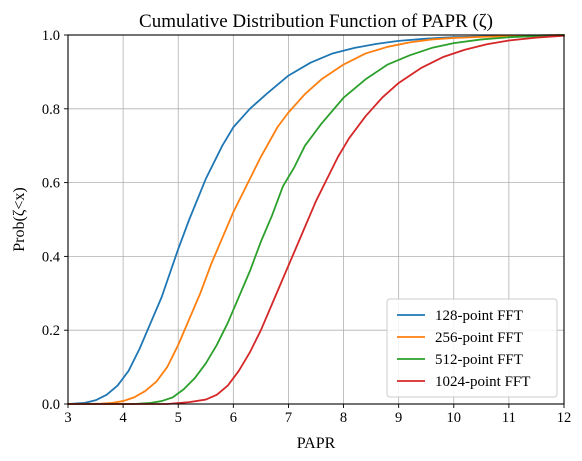 The width and height of the screenshot is (582, 461). Describe the element at coordinates (51, 257) in the screenshot. I see `y-tick-label: 0.4` at that location.